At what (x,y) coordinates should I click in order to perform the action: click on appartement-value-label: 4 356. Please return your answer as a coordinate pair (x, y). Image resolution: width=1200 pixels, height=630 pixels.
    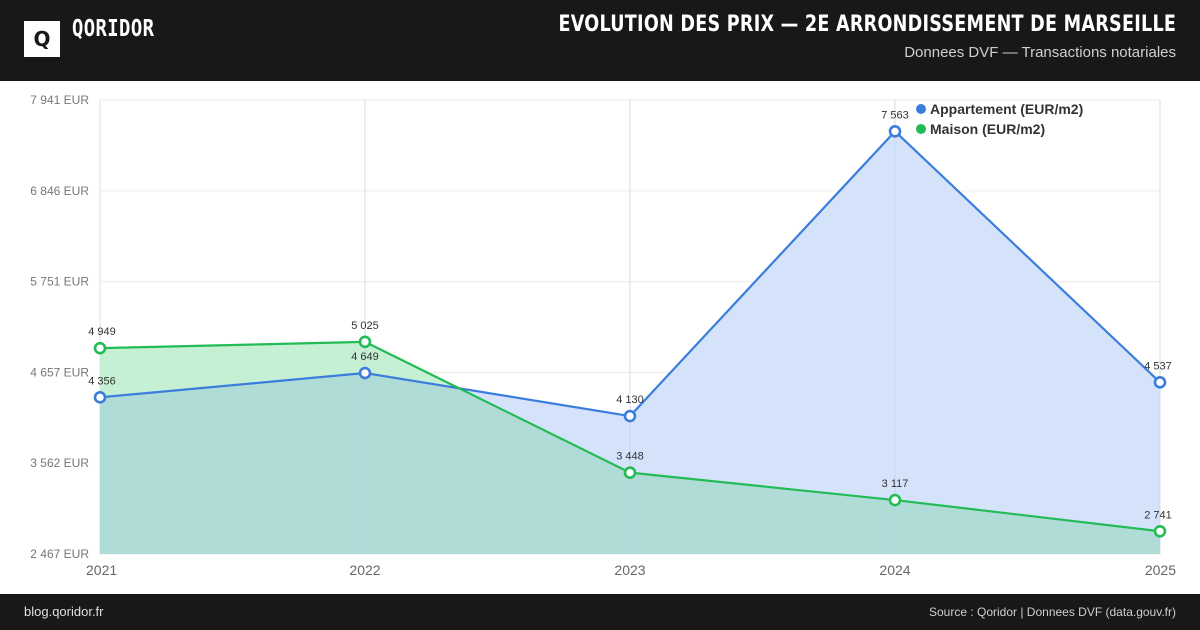
    Looking at the image, I should click on (102, 381).